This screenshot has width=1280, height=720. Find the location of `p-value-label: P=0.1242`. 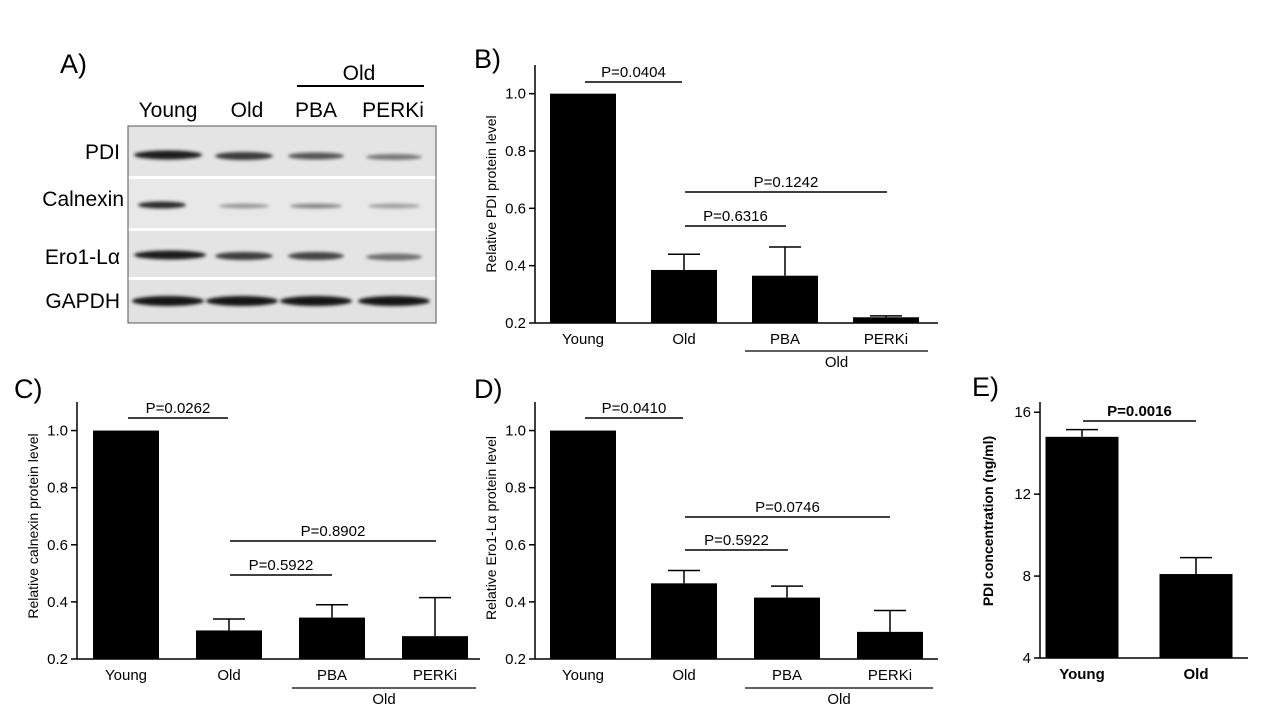

p-value-label: P=0.1242 is located at coordinates (786, 182).